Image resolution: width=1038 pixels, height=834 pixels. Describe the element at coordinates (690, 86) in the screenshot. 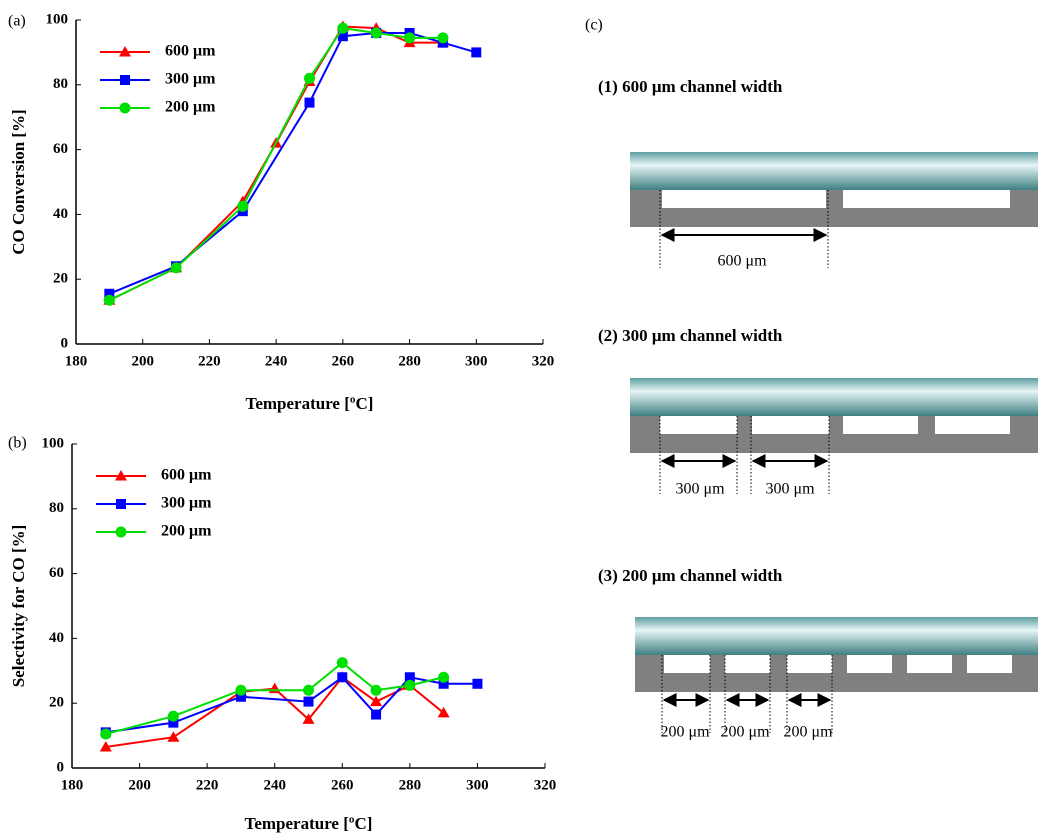

I see `section-title: (1) 600 μm channel width` at that location.